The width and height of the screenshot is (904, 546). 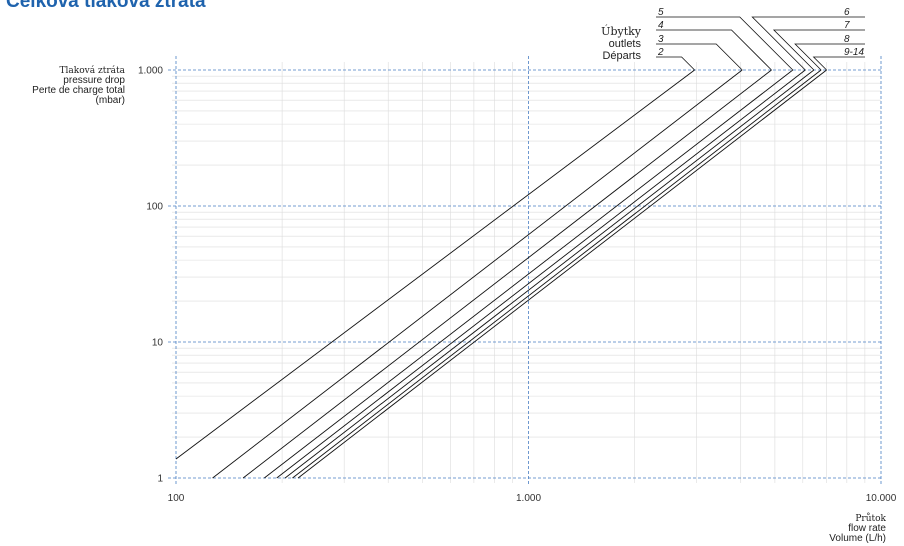 I want to click on x-axis-label-cz: Průtok, so click(x=870, y=519).